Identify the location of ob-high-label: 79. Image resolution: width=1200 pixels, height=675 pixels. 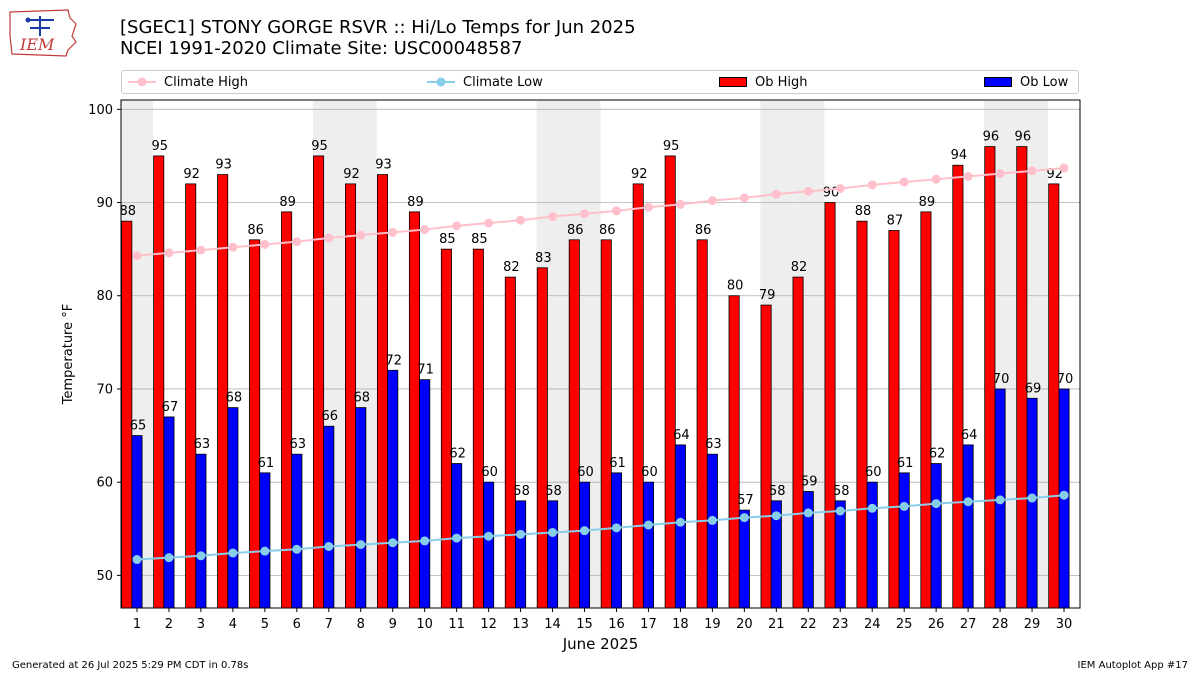
(767, 295).